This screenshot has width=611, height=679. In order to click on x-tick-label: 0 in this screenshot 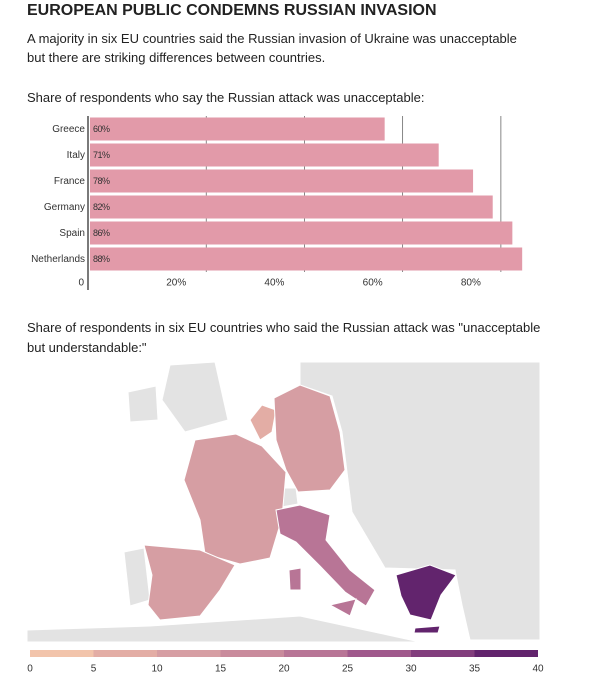, I will do `click(81, 283)`.